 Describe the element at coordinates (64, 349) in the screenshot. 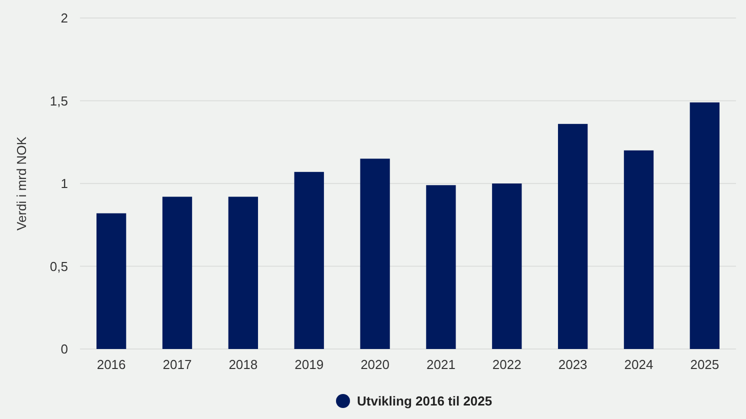

I see `y-tick-label: 0` at that location.